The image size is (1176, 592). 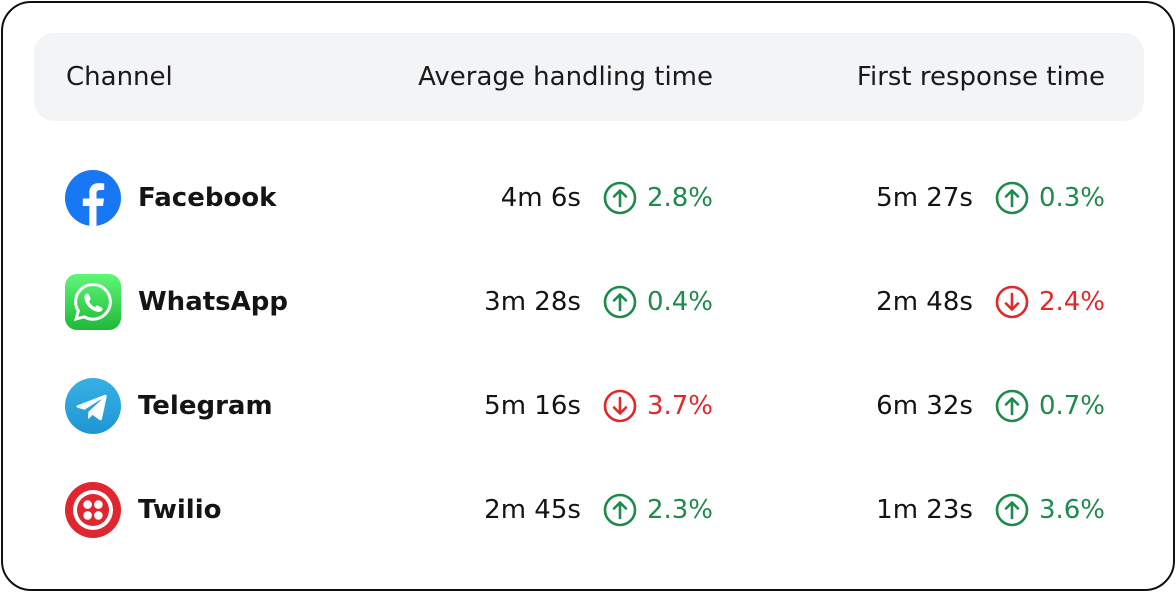 I want to click on trend-change: 2.3%, so click(x=679, y=510).